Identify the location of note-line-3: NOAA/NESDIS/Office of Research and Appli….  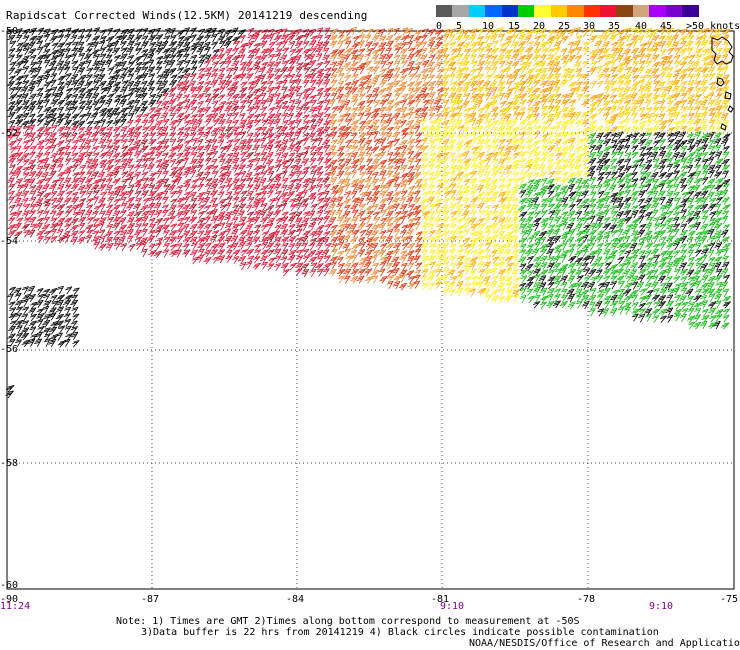
(604, 643).